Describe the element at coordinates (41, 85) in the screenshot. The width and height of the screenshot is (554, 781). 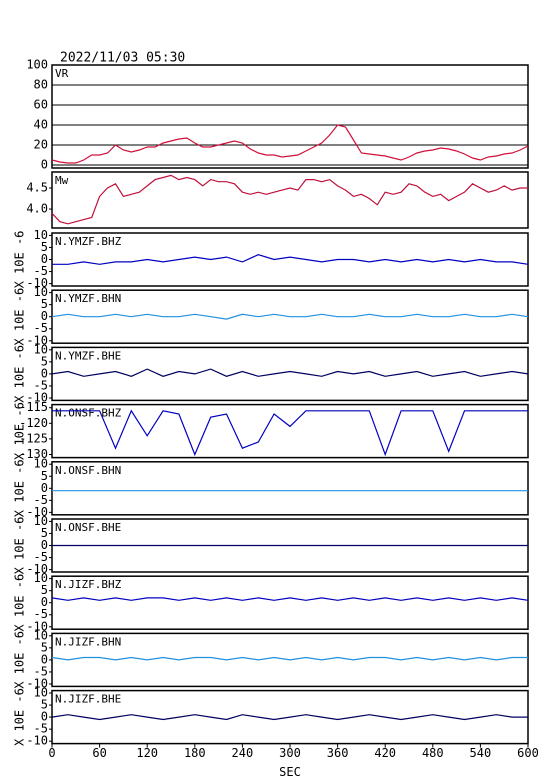
I see `y-tick-label: 80` at that location.